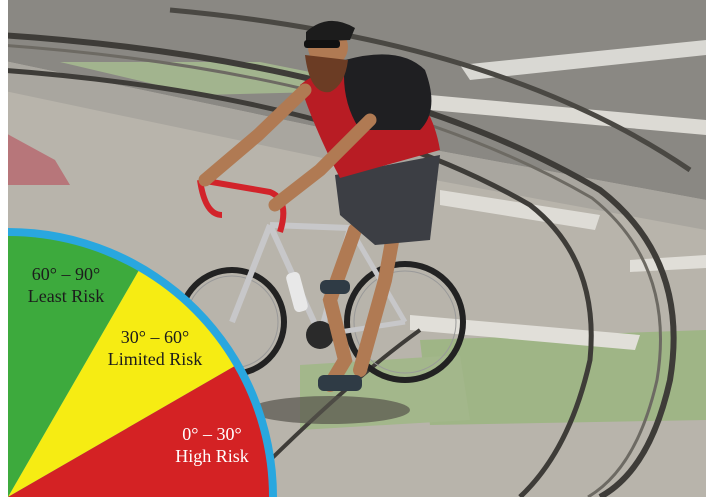  Describe the element at coordinates (212, 434) in the screenshot. I see `high-risk-range: 0° – 30°` at that location.